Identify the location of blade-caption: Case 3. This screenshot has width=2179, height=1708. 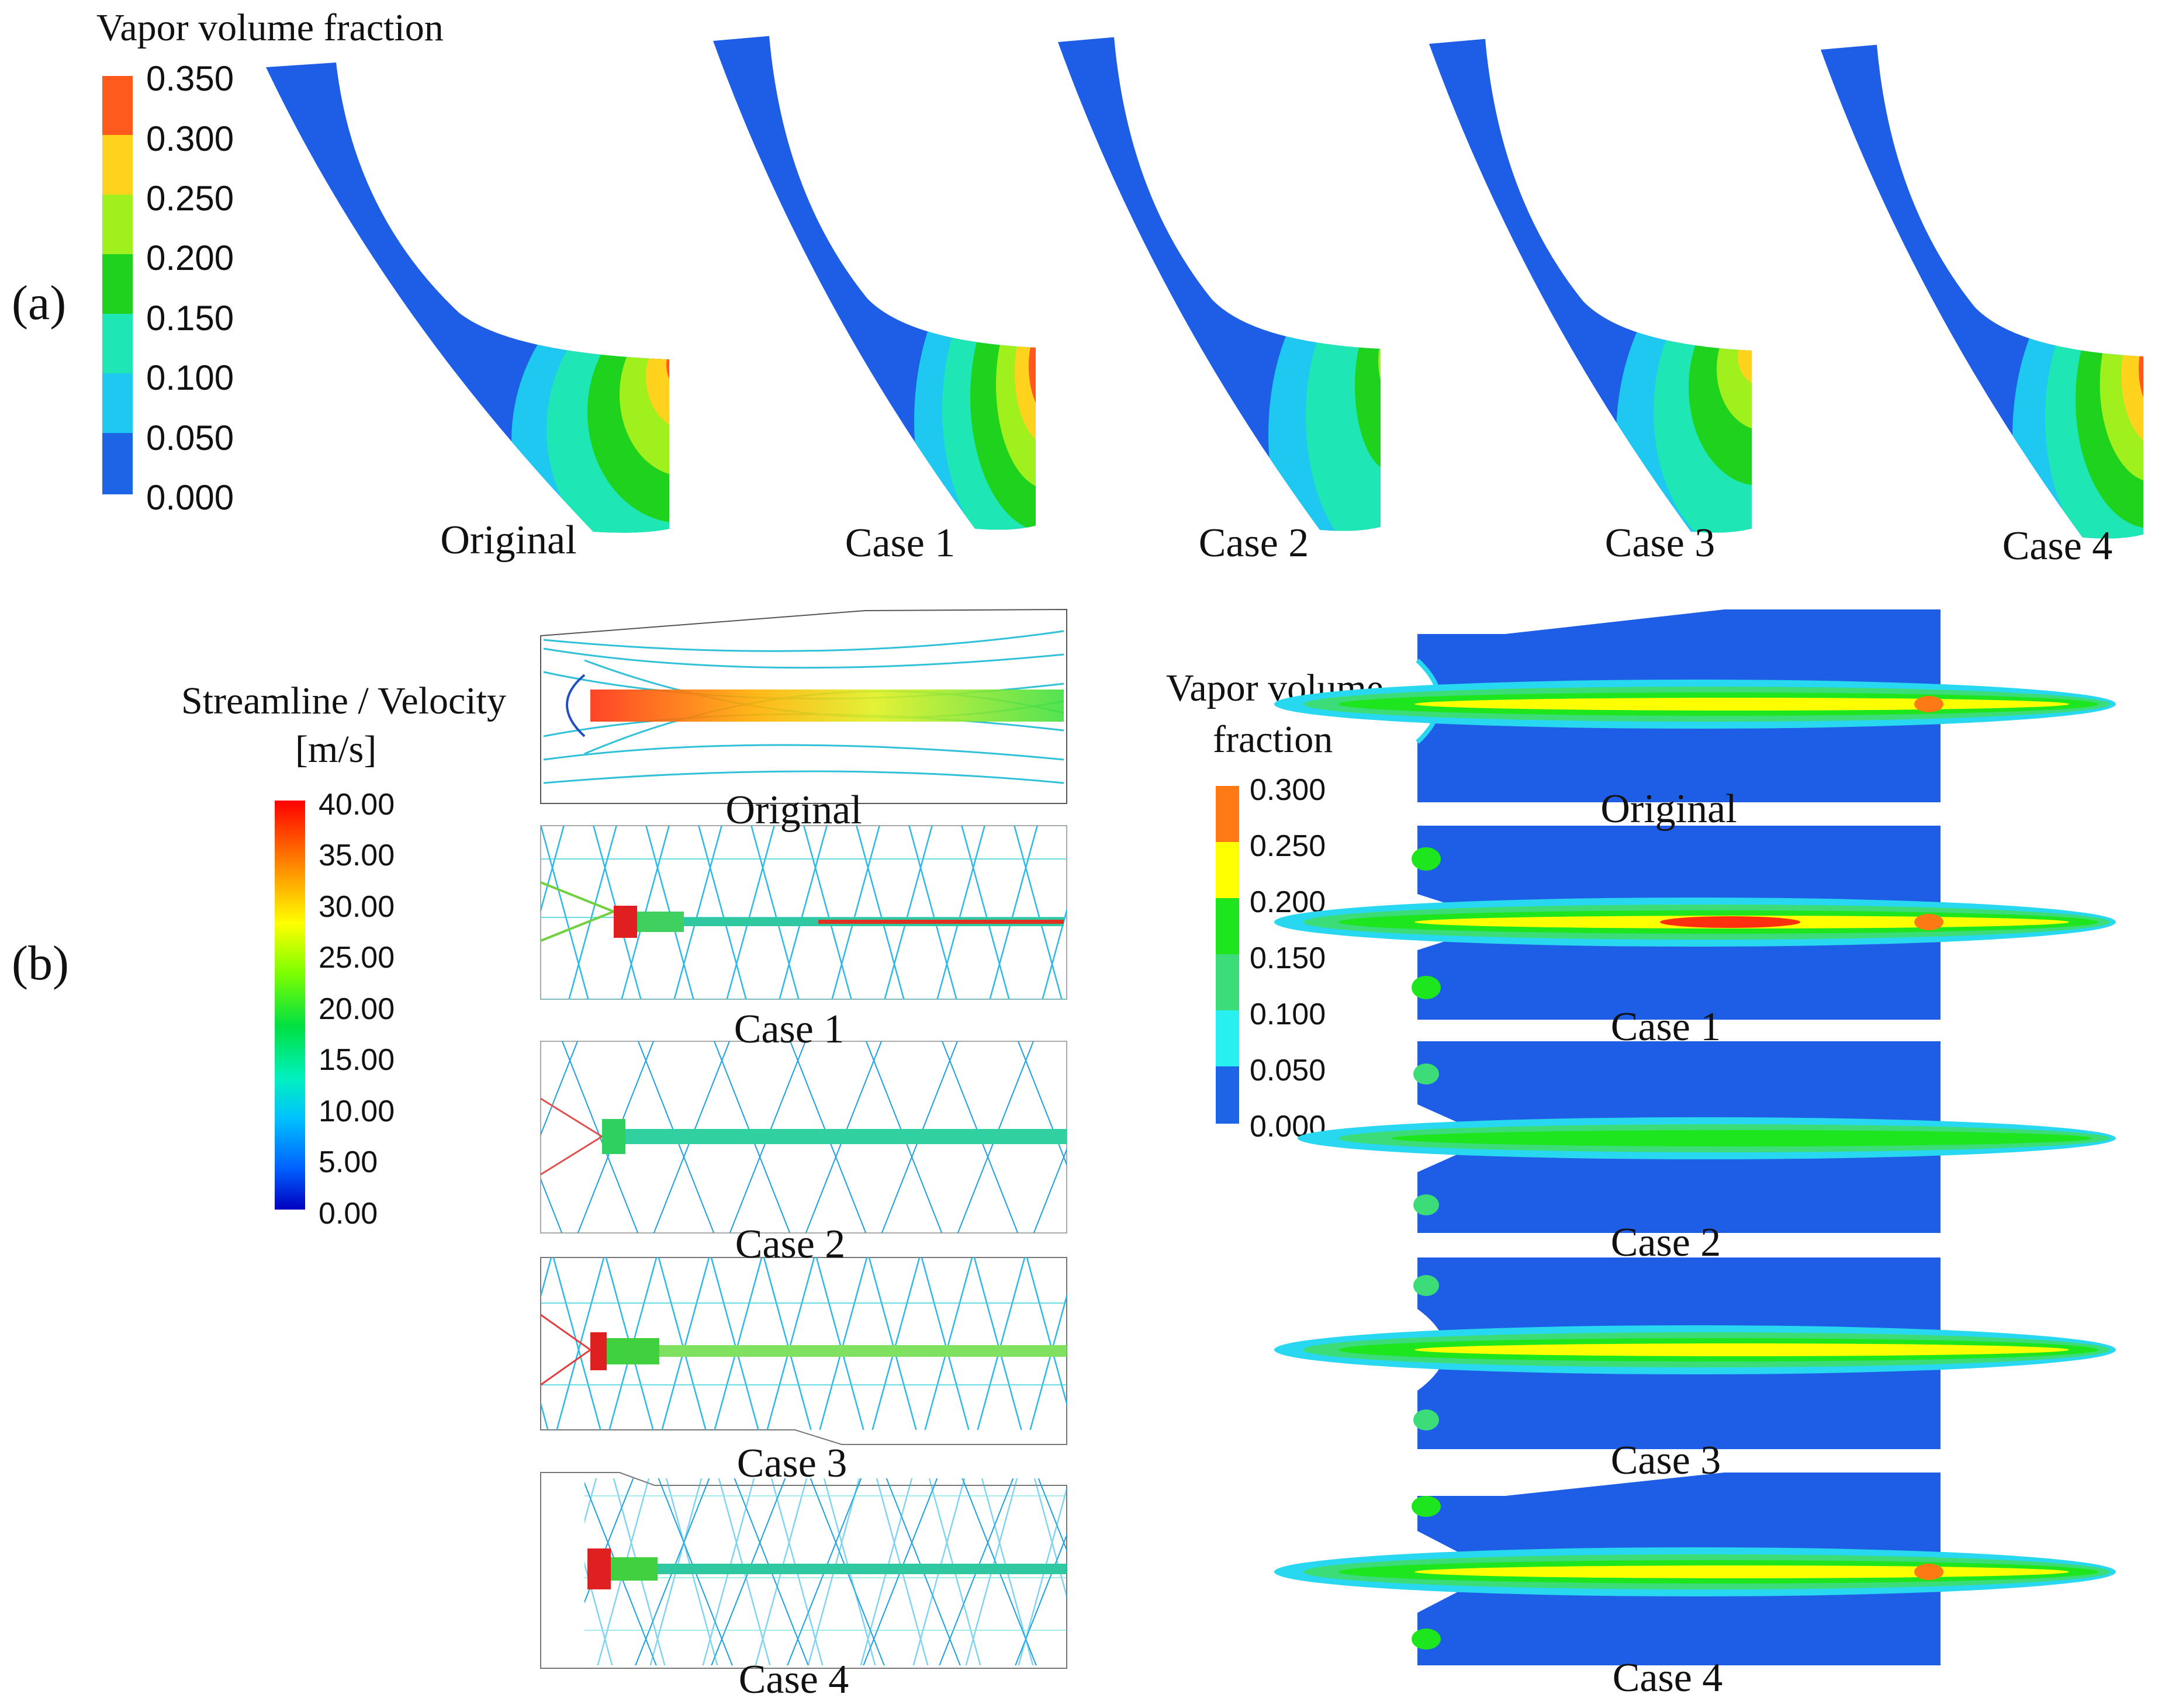
(1659, 543).